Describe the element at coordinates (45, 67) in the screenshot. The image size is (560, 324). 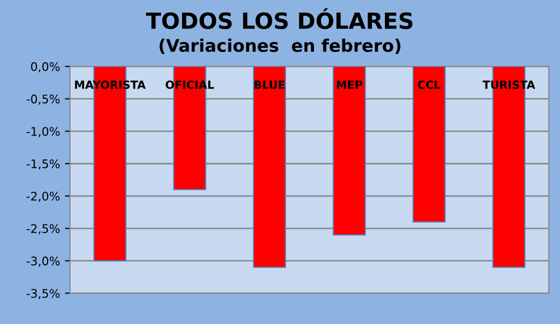
I see `y-tick-label: 0,0%` at that location.